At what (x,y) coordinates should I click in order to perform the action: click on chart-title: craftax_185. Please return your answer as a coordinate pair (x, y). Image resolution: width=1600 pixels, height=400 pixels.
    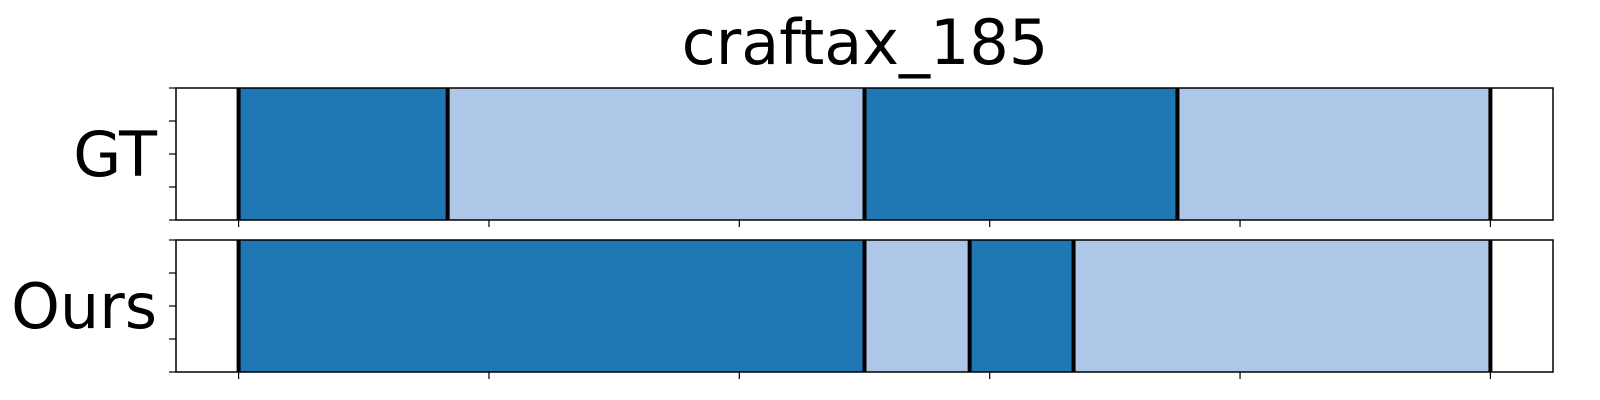
    Looking at the image, I should click on (865, 42).